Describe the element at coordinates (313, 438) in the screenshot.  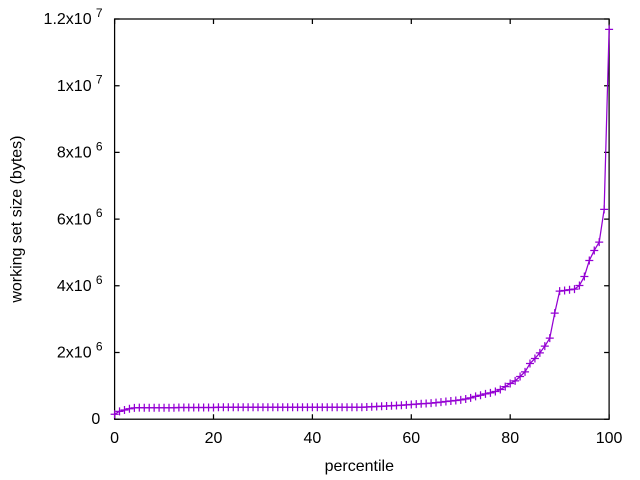
I see `svg-text: 40` at that location.